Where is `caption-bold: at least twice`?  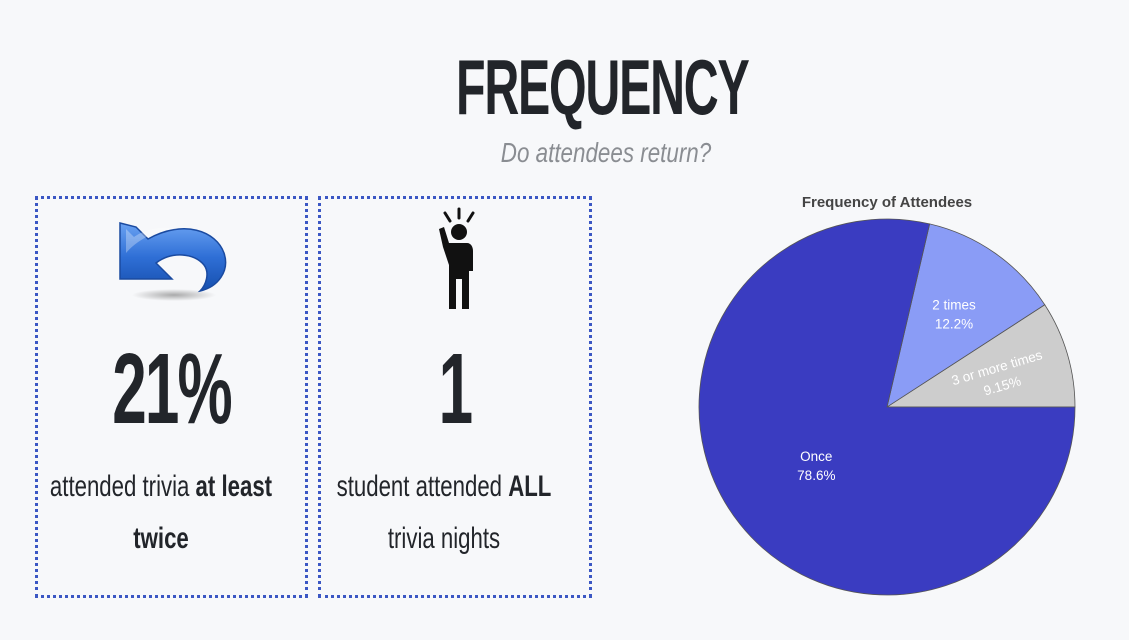 caption-bold: at least twice is located at coordinates (203, 512).